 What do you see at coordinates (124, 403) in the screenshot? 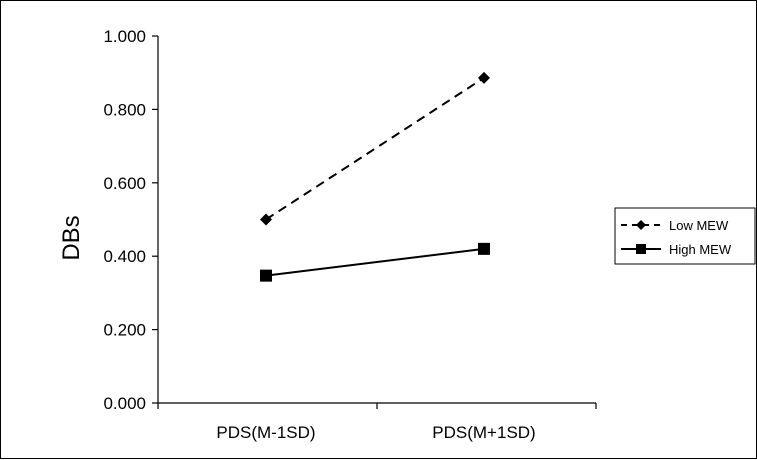
I see `y-tick-label-0: 0.000` at bounding box center [124, 403].